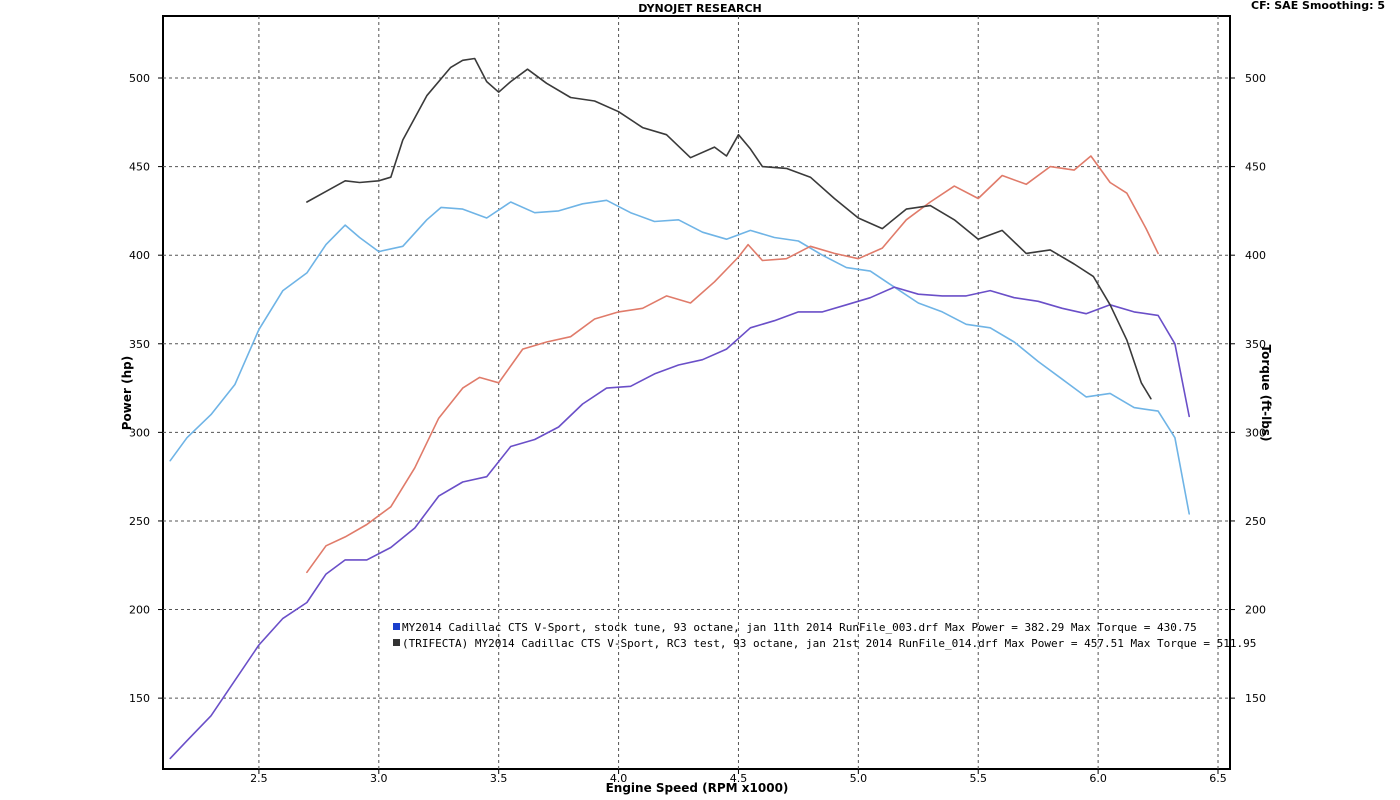 Image resolution: width=1400 pixels, height=800 pixels. I want to click on correction-settings: CF: SAE Smoothing: 5, so click(1318, 6).